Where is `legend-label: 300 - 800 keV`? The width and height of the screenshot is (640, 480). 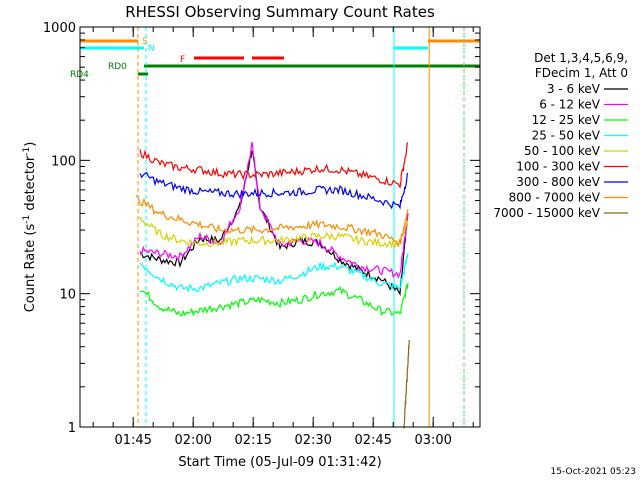
legend-label: 300 - 800 keV is located at coordinates (558, 182).